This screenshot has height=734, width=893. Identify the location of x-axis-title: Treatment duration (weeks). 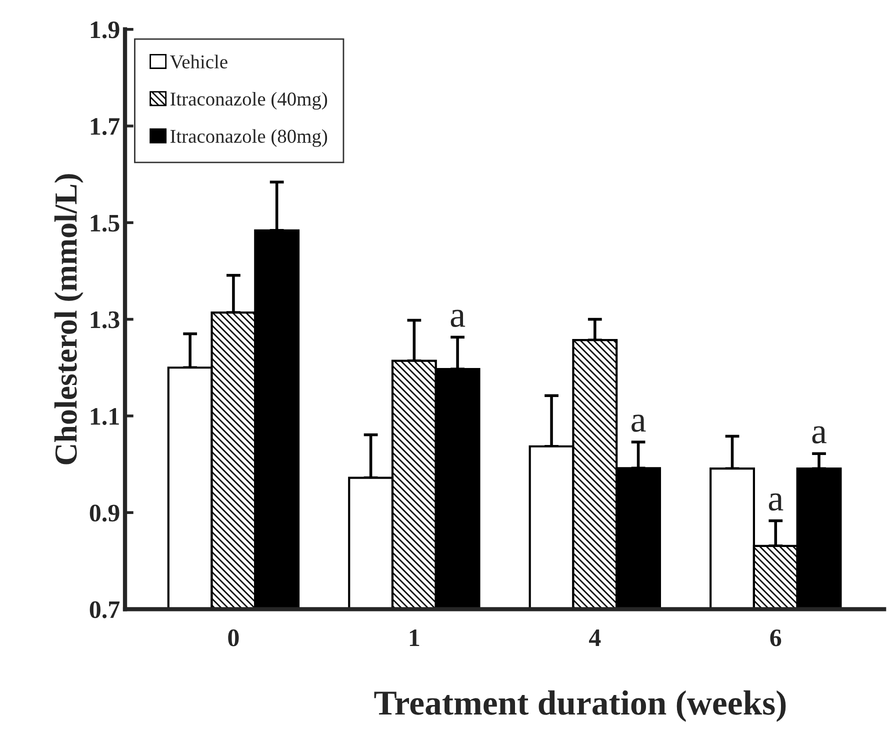
(580, 706).